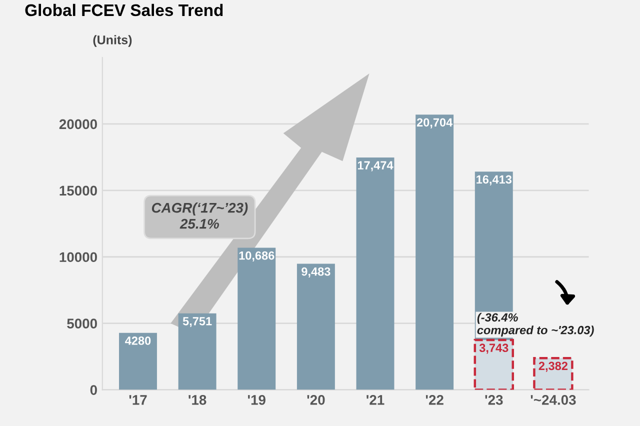  What do you see at coordinates (553, 367) in the screenshot?
I see `data-label: 2,382` at bounding box center [553, 367].